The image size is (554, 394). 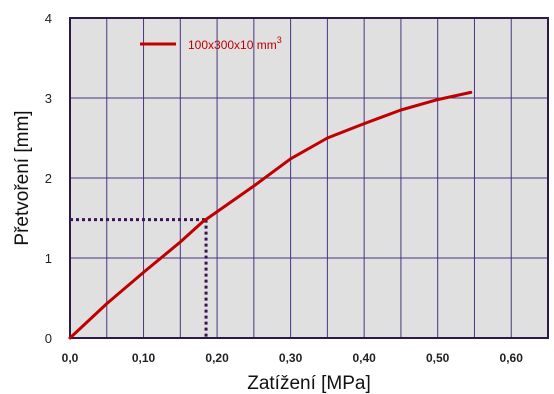 I want to click on x-tick-label: 0,60, so click(x=512, y=358).